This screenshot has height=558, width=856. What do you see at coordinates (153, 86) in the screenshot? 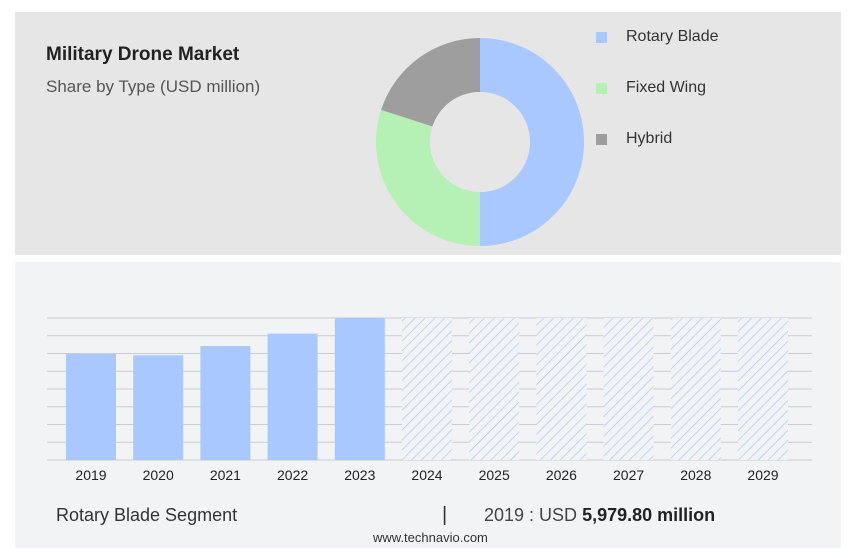
I see `chart-subtitle: Share by Type (USD million)` at bounding box center [153, 86].